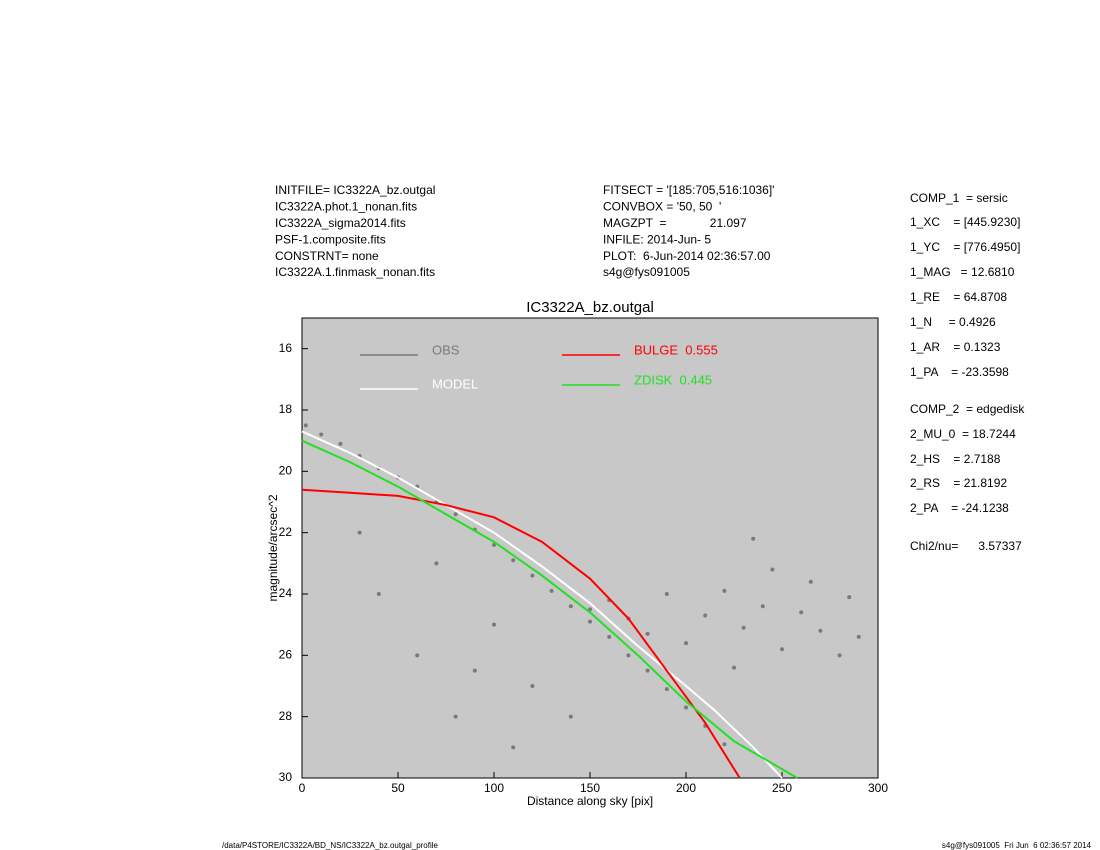 The height and width of the screenshot is (850, 1100). Describe the element at coordinates (646, 272) in the screenshot. I see `header-line: s4g@fys091005` at that location.